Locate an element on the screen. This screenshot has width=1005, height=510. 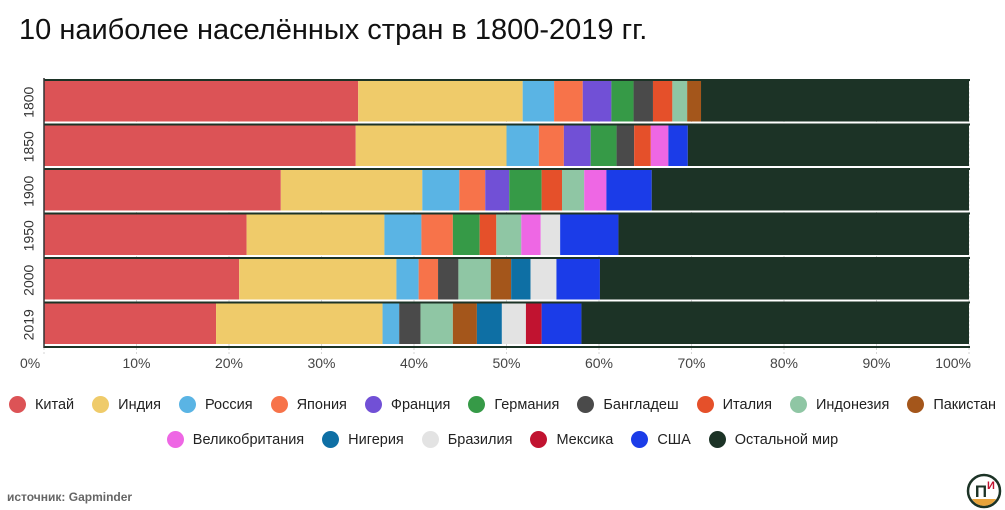
legend-label: Китай is located at coordinates (54, 404).